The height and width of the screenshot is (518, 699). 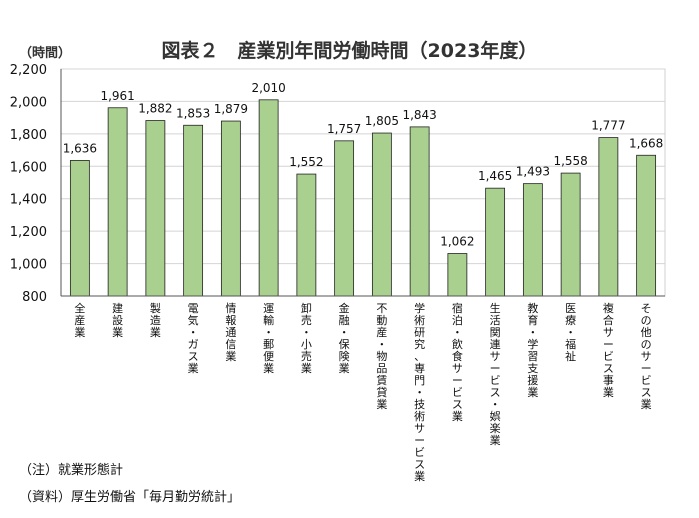 I want to click on data-label: 1,843, so click(x=419, y=115).